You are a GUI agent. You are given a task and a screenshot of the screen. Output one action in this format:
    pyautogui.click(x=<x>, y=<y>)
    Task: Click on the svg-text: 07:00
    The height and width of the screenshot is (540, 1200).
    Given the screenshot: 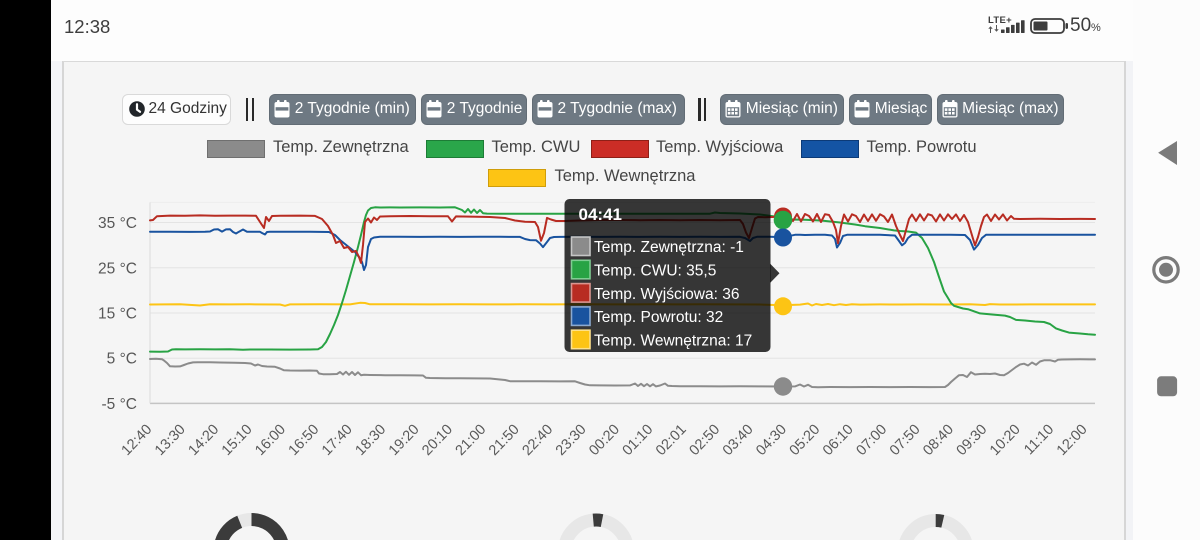 What is the action you would take?
    pyautogui.click(x=871, y=440)
    